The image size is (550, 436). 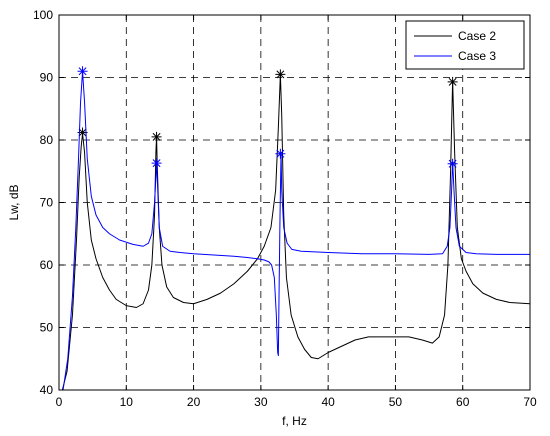 What do you see at coordinates (477, 36) in the screenshot?
I see `legend-label-case-2: Case 2` at bounding box center [477, 36].